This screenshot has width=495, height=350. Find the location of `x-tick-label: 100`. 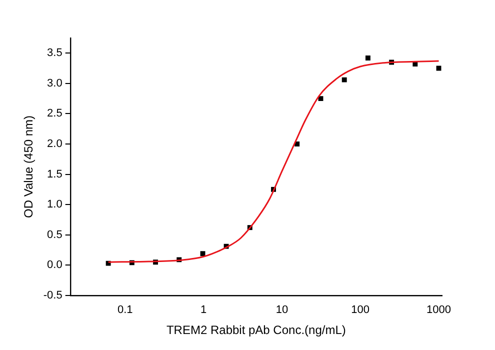

x-tick-label: 100 is located at coordinates (360, 310).